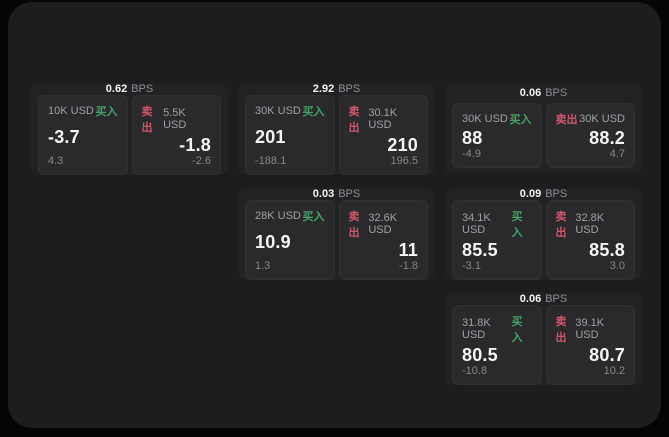 This screenshot has width=669, height=437. I want to click on sell-delta: 196.5, so click(404, 161).